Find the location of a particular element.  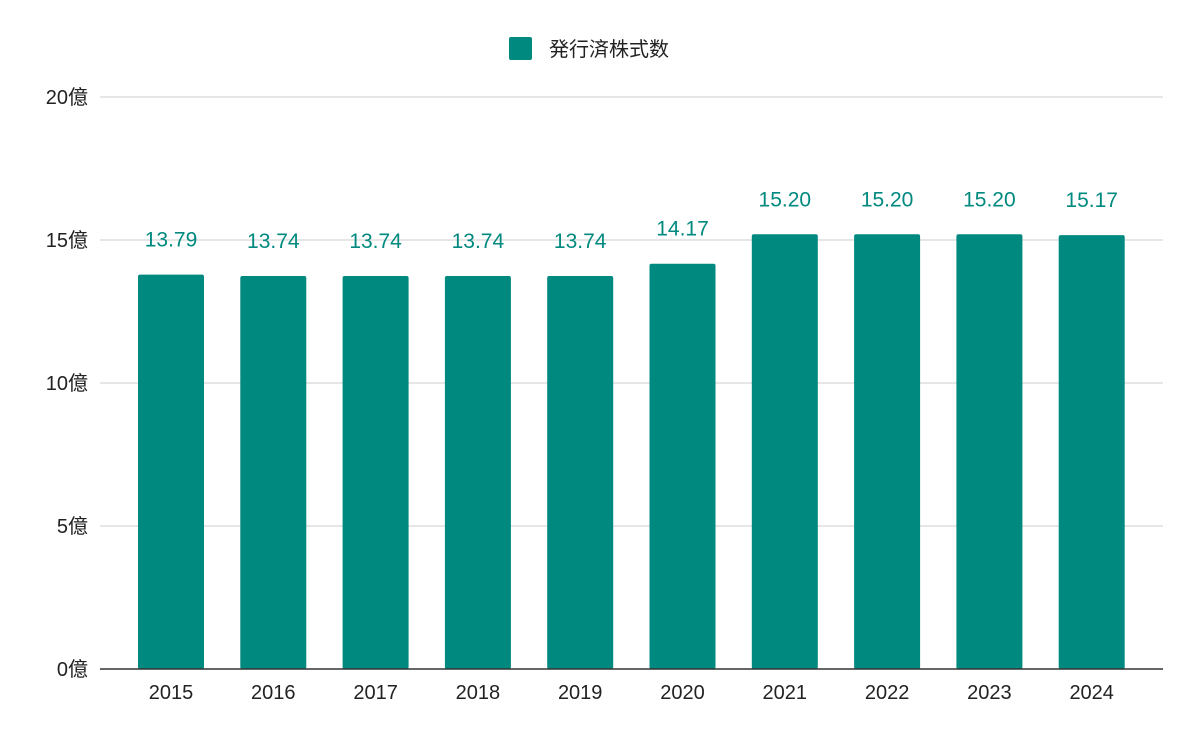

data-label-2020: 14.17 is located at coordinates (682, 229).